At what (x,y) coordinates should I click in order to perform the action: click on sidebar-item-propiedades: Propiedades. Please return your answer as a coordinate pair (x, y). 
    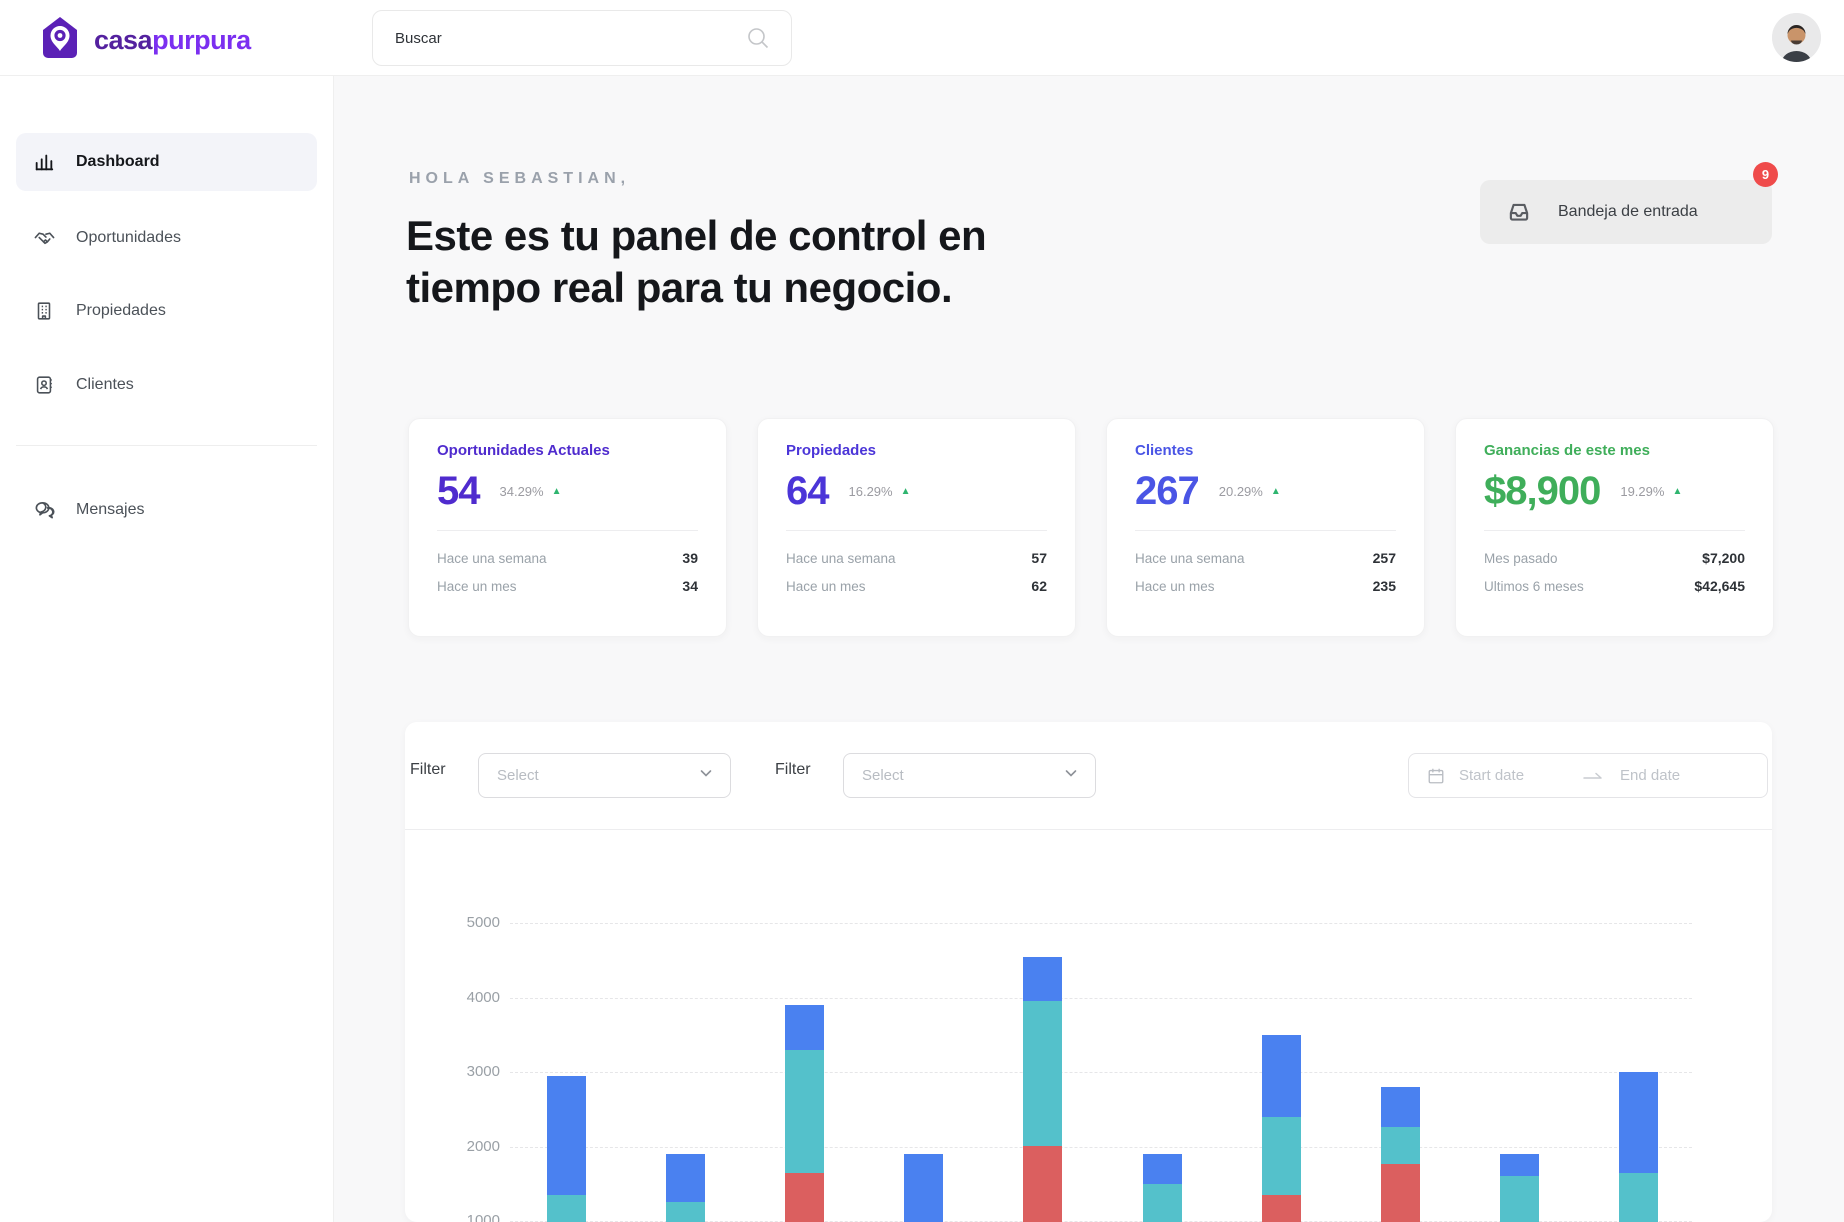
    Looking at the image, I should click on (166, 311).